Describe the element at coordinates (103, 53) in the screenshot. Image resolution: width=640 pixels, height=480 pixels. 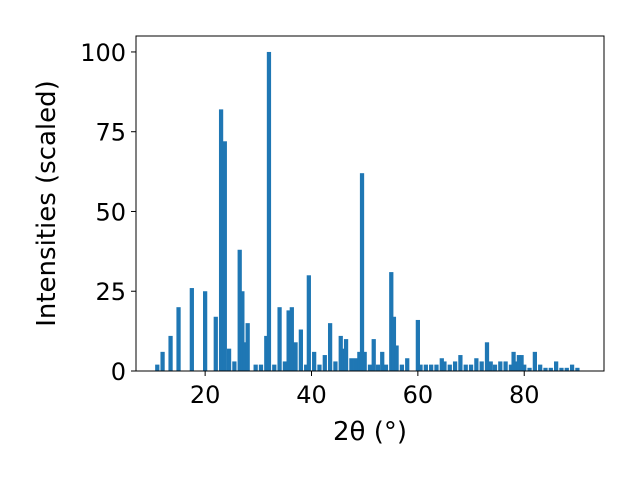
I see `y-tick-label: 100` at that location.